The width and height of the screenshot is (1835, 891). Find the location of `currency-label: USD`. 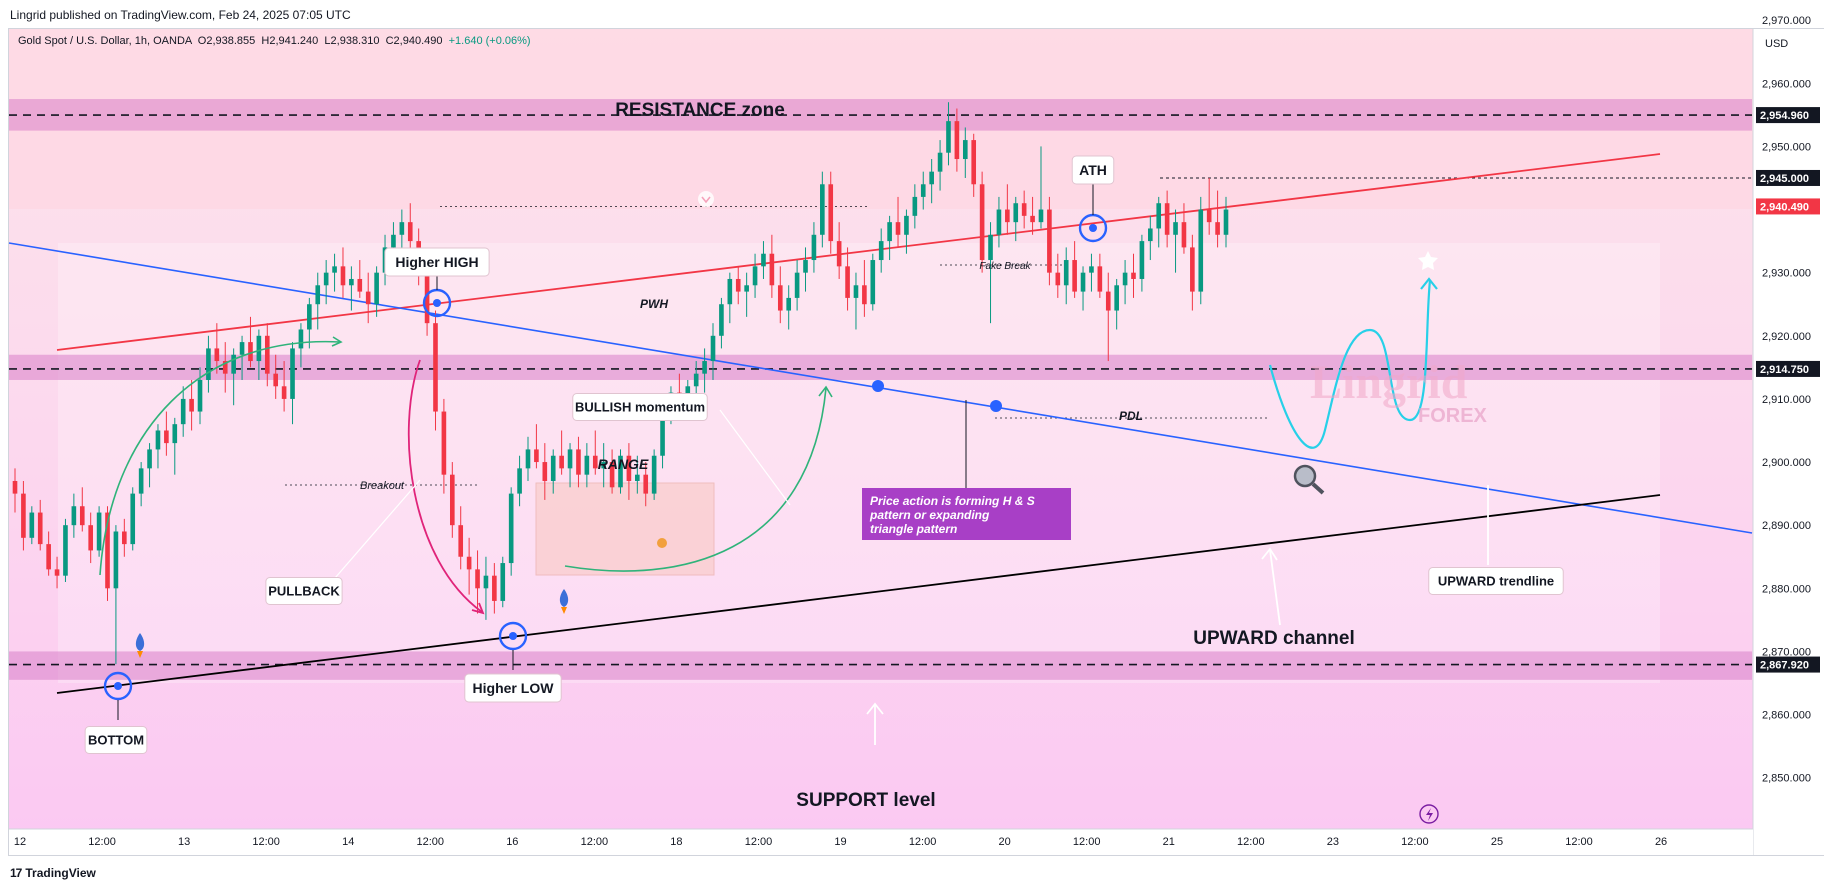

currency-label: USD is located at coordinates (1777, 44).